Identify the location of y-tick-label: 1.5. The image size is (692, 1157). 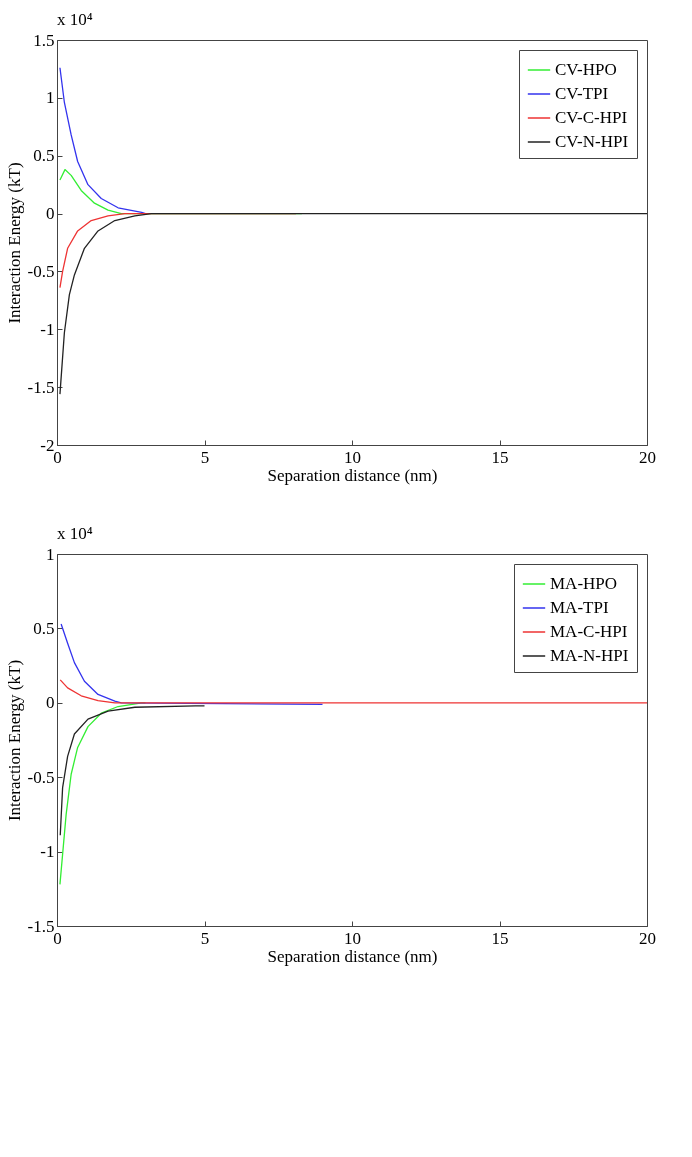
(44, 40).